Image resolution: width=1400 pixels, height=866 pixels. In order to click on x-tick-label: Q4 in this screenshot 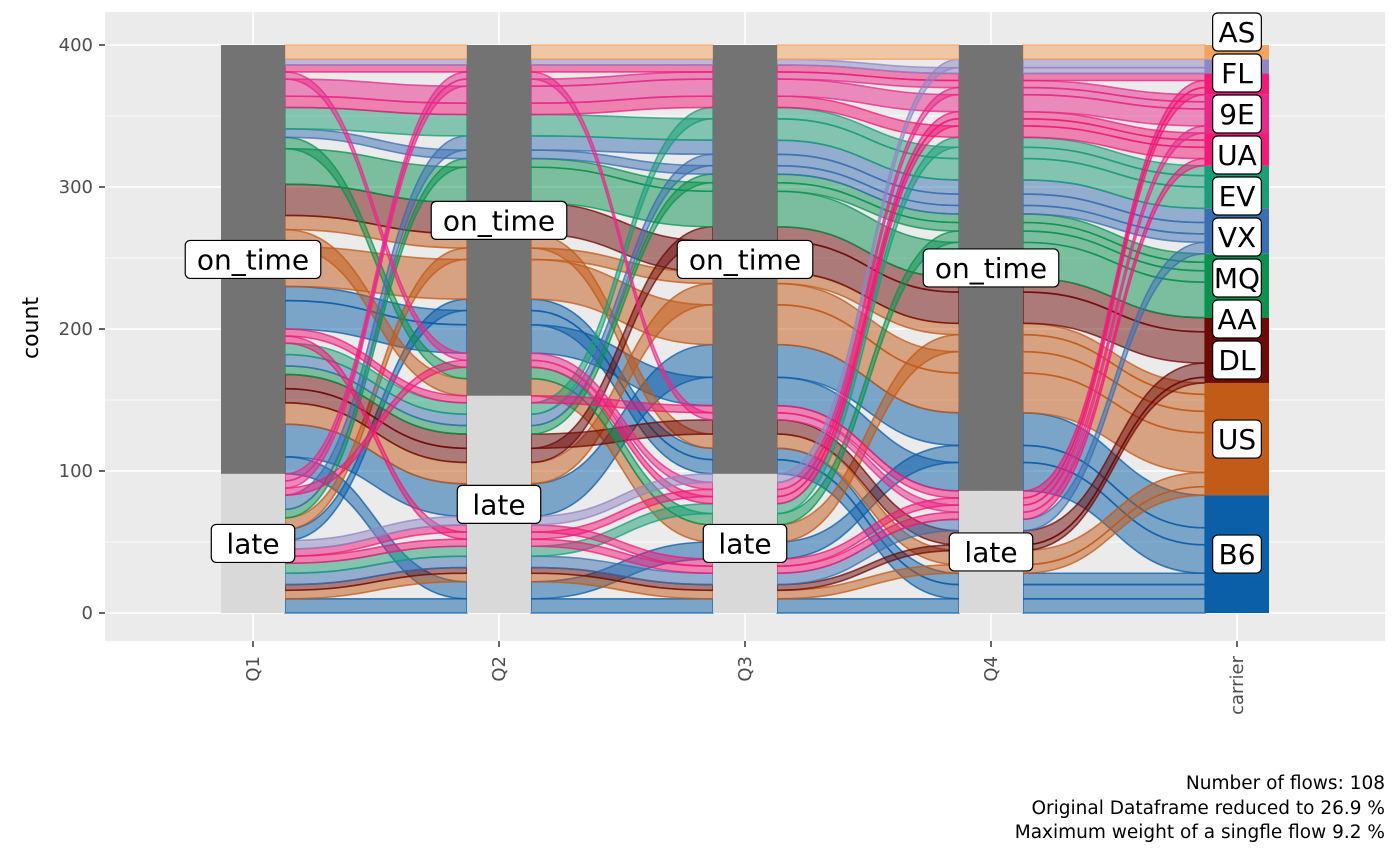, I will do `click(991, 669)`.